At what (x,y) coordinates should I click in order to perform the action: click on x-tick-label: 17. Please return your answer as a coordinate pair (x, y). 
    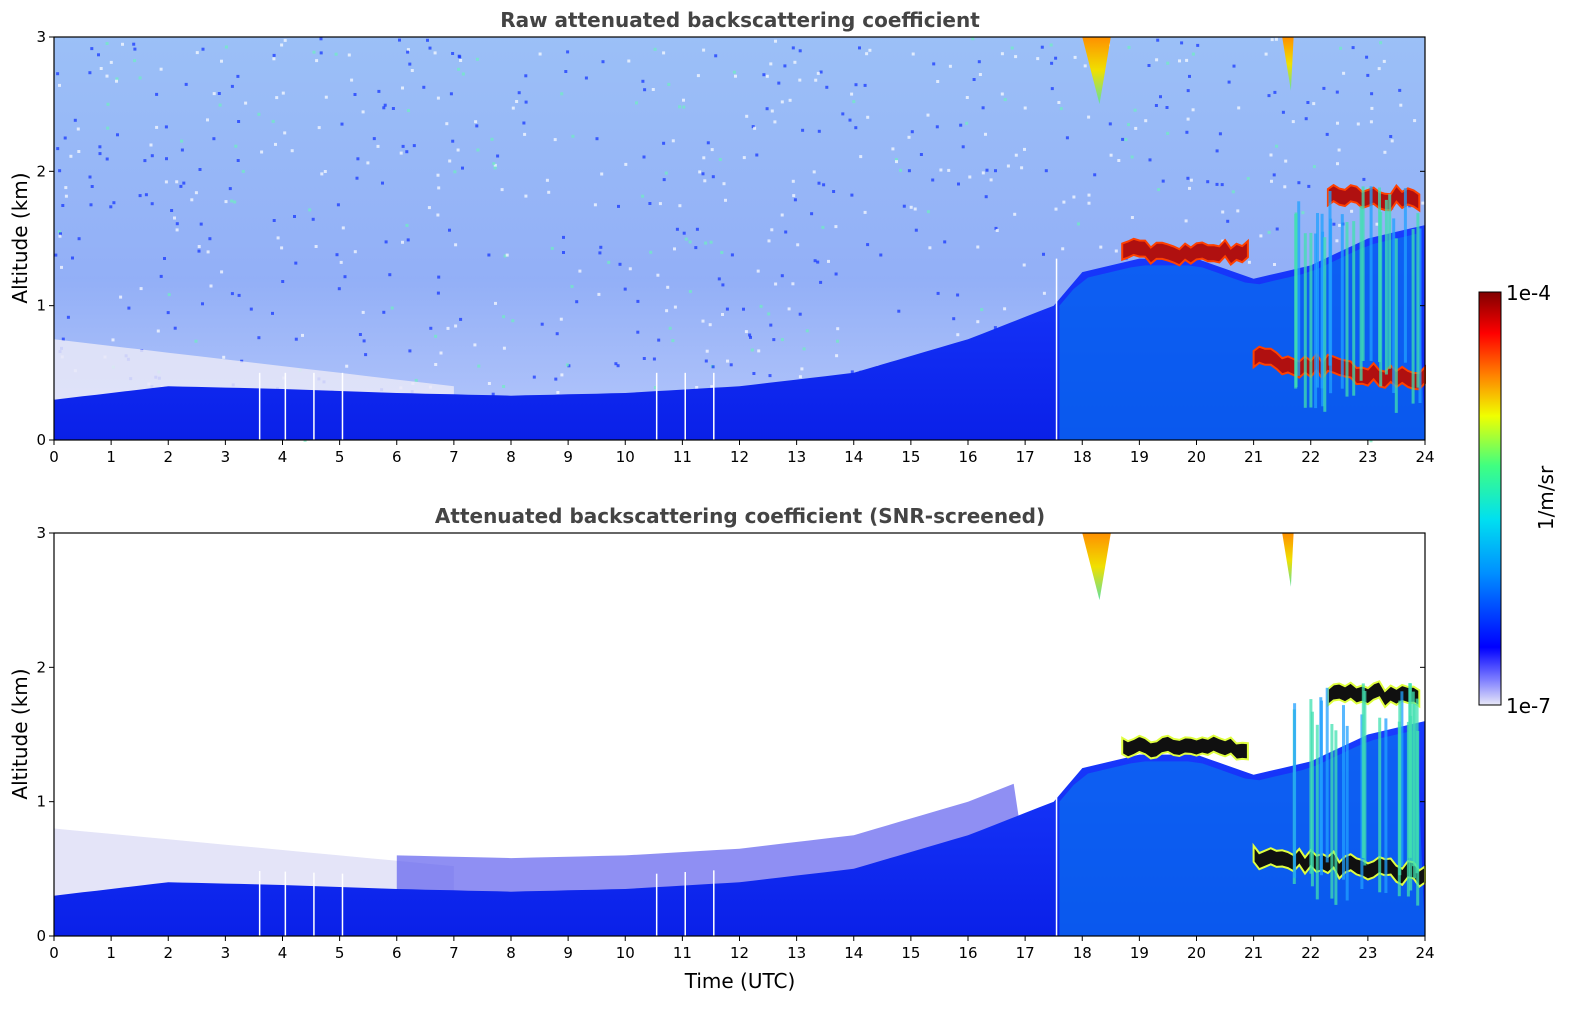
    Looking at the image, I should click on (1025, 953).